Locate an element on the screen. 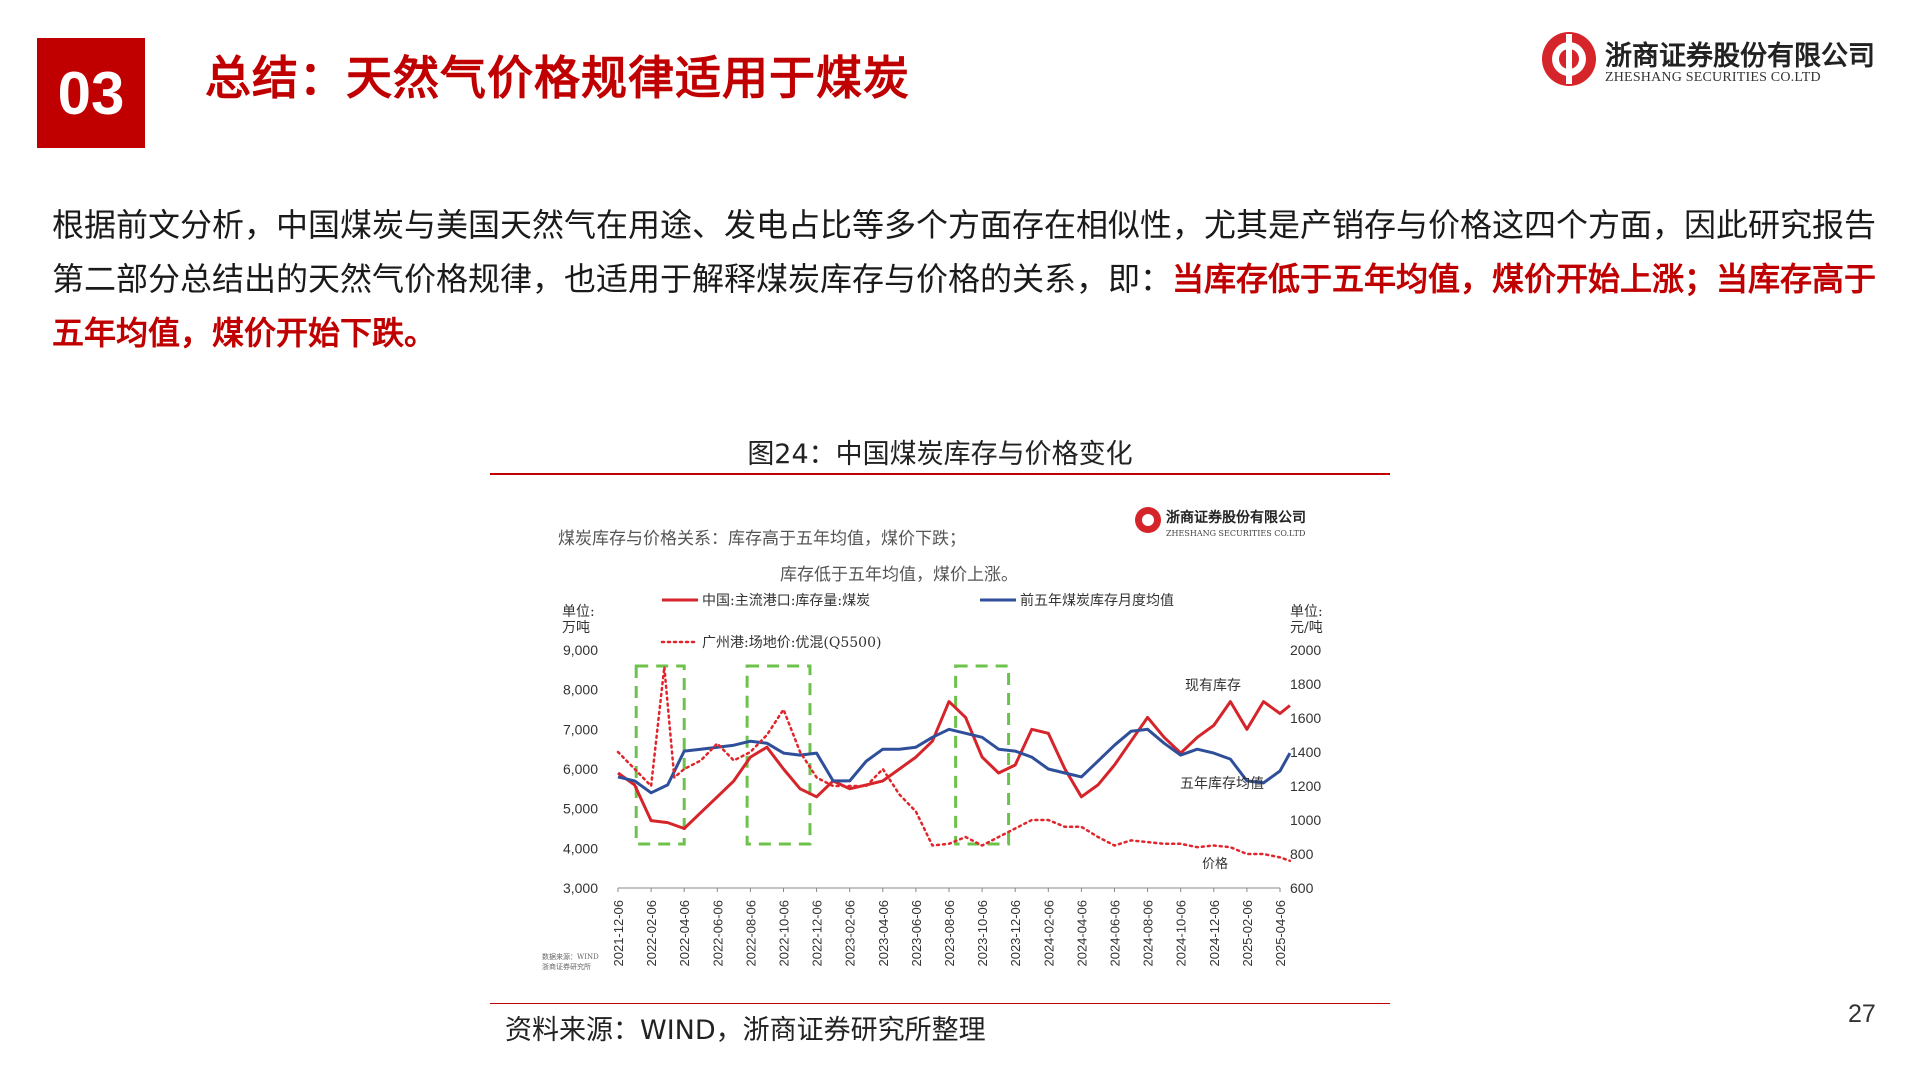  series-line-price is located at coordinates (954, 764).